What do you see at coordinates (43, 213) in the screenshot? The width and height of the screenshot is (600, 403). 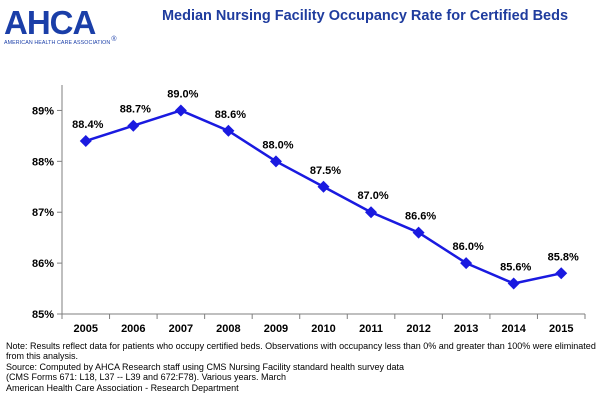 I see `y-tick-label: 87%` at bounding box center [43, 213].